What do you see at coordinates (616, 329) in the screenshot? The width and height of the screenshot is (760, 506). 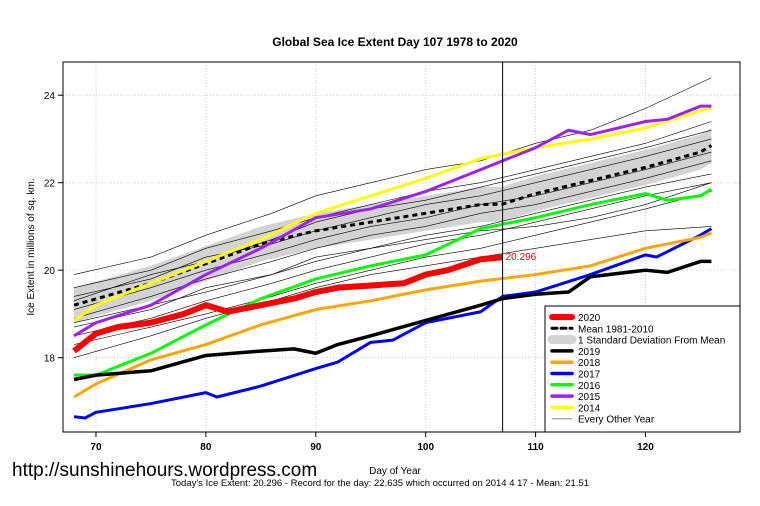 I see `legend-label: Mean 1981-2010` at bounding box center [616, 329].